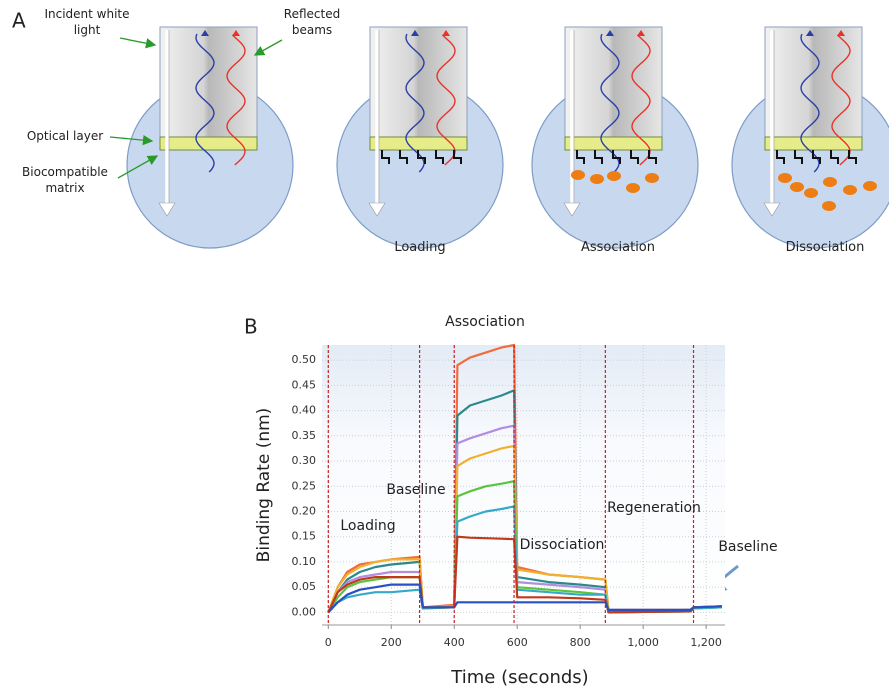 The image size is (889, 690). Describe the element at coordinates (304, 536) in the screenshot. I see `y-tick-label: 0.15` at that location.